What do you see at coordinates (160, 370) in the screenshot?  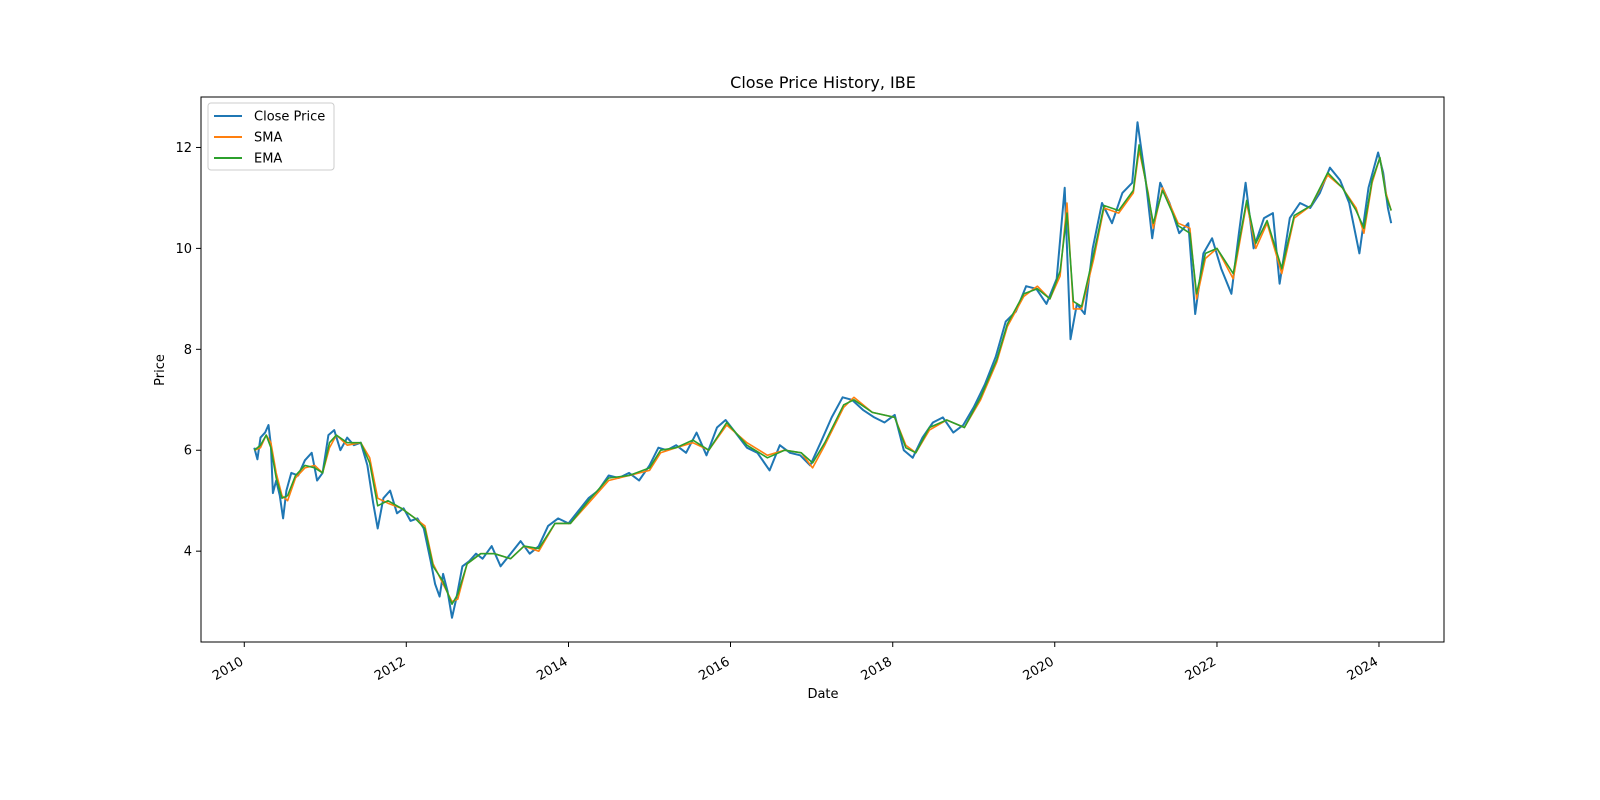 I see `y-axis-label: Price` at bounding box center [160, 370].